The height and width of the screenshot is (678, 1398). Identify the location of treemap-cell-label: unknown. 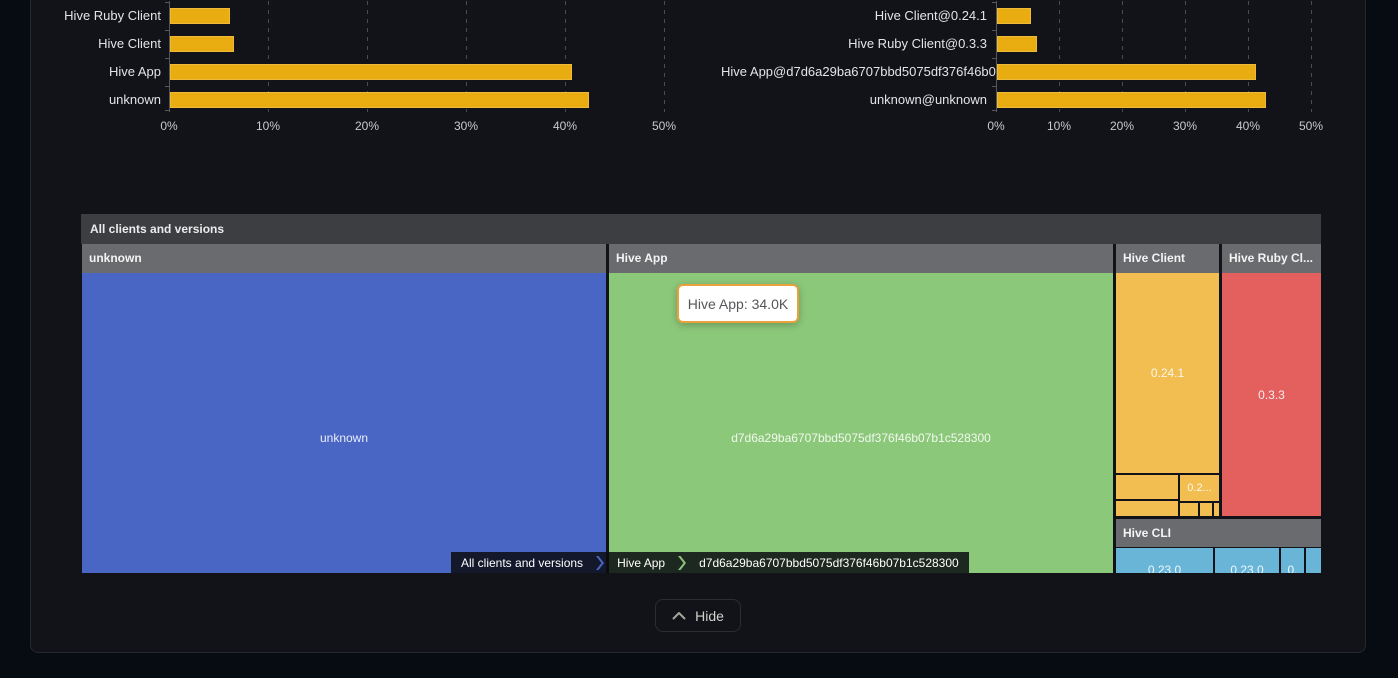
(344, 438).